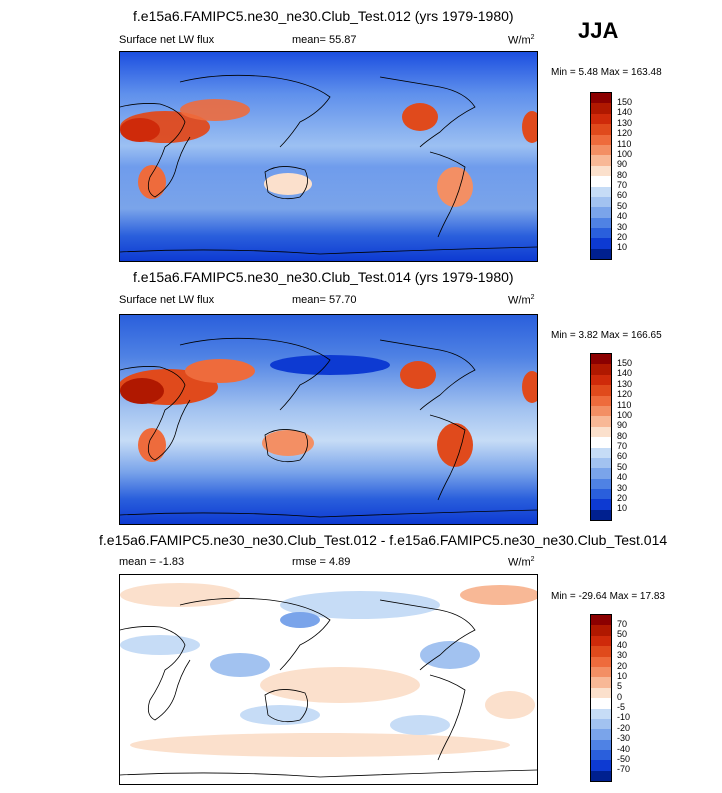  I want to click on panel1-units: W/m2, so click(521, 40).